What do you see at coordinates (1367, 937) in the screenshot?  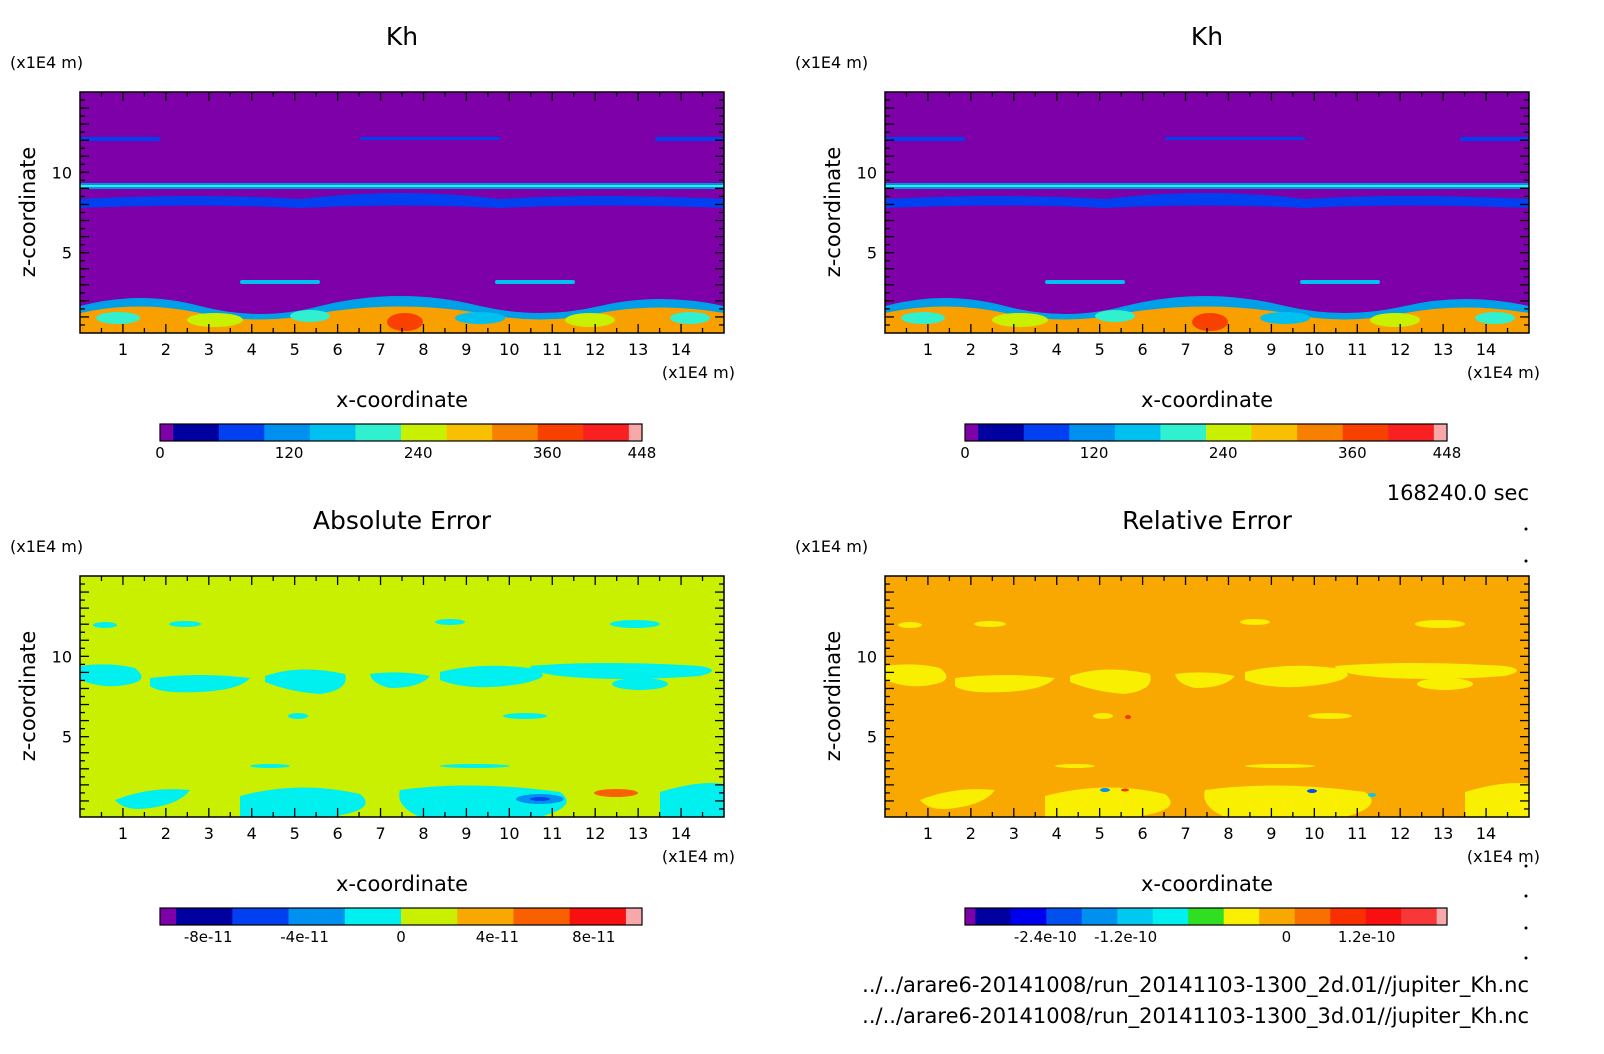 I see `colorbar-tick-label: 1.2e-10` at bounding box center [1367, 937].